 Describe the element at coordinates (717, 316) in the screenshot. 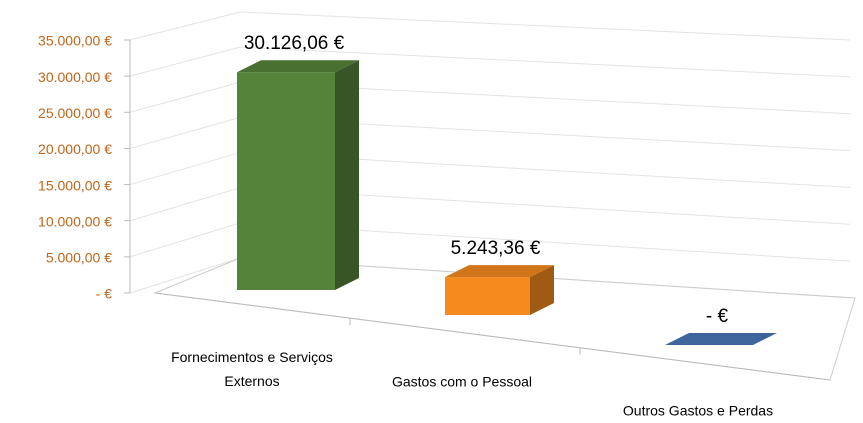

I see `value-label: - €` at that location.